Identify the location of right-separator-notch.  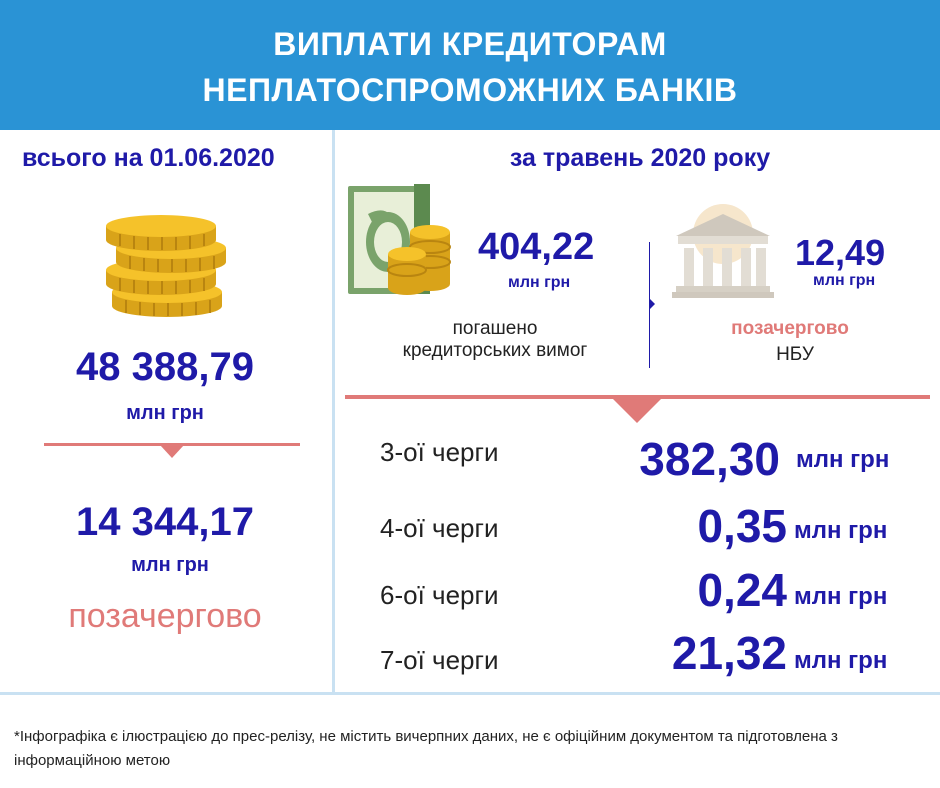
(637, 410).